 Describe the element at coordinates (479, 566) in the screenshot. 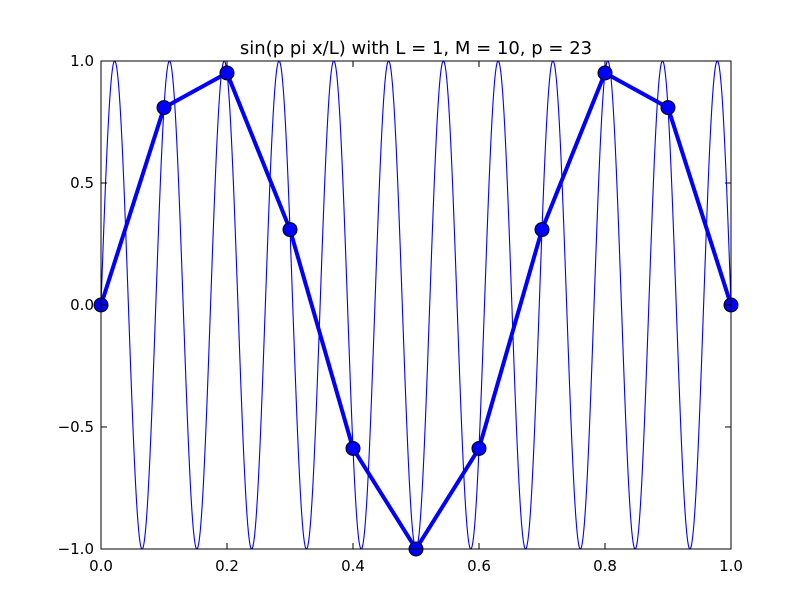

I see `x-tick-label: 0.6` at that location.